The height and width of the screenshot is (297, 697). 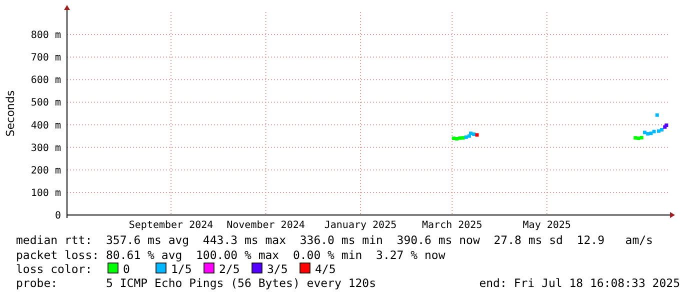 I want to click on y-tick-label: 200 m, so click(x=45, y=170).